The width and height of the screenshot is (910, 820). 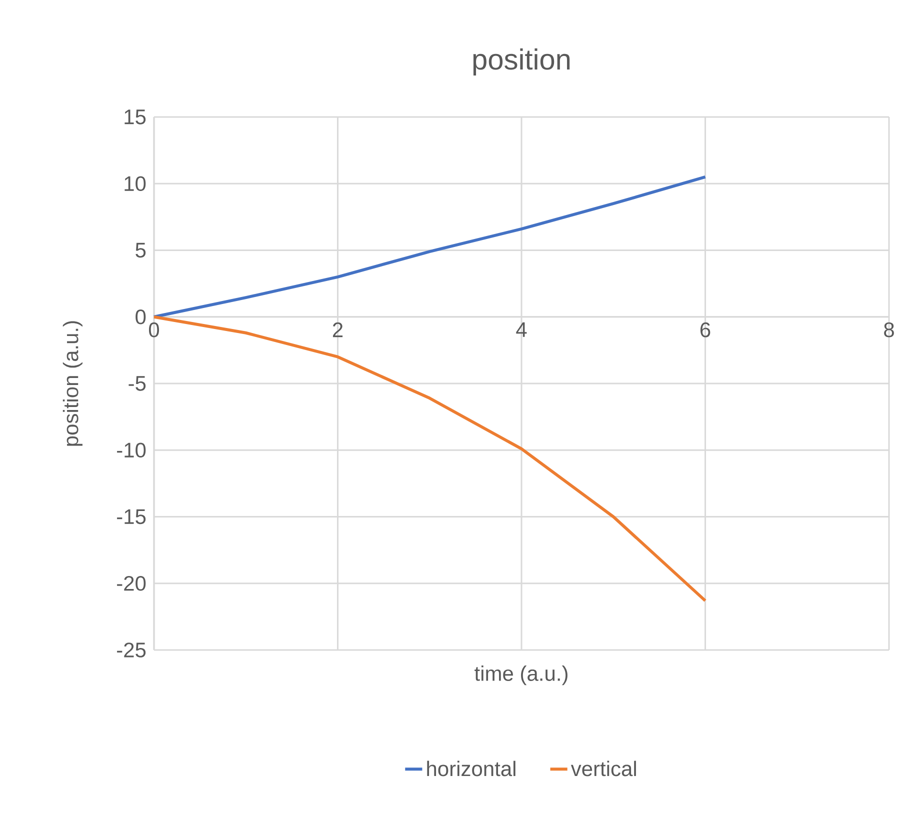 I want to click on y-tick-label: 0, so click(x=141, y=316).